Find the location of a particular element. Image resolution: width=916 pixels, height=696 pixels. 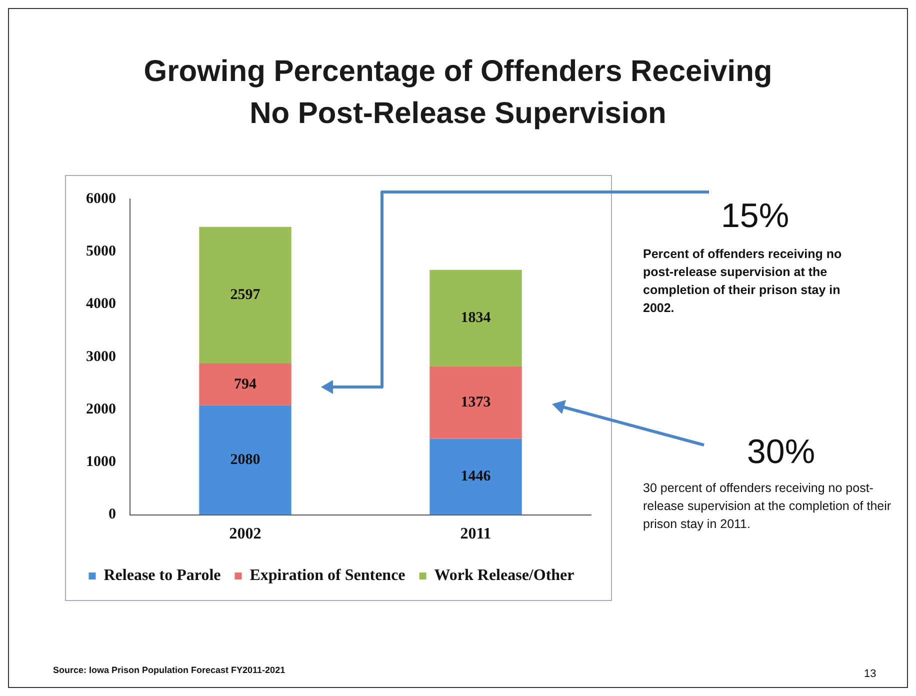

x-tick-label: 2011 is located at coordinates (476, 534).